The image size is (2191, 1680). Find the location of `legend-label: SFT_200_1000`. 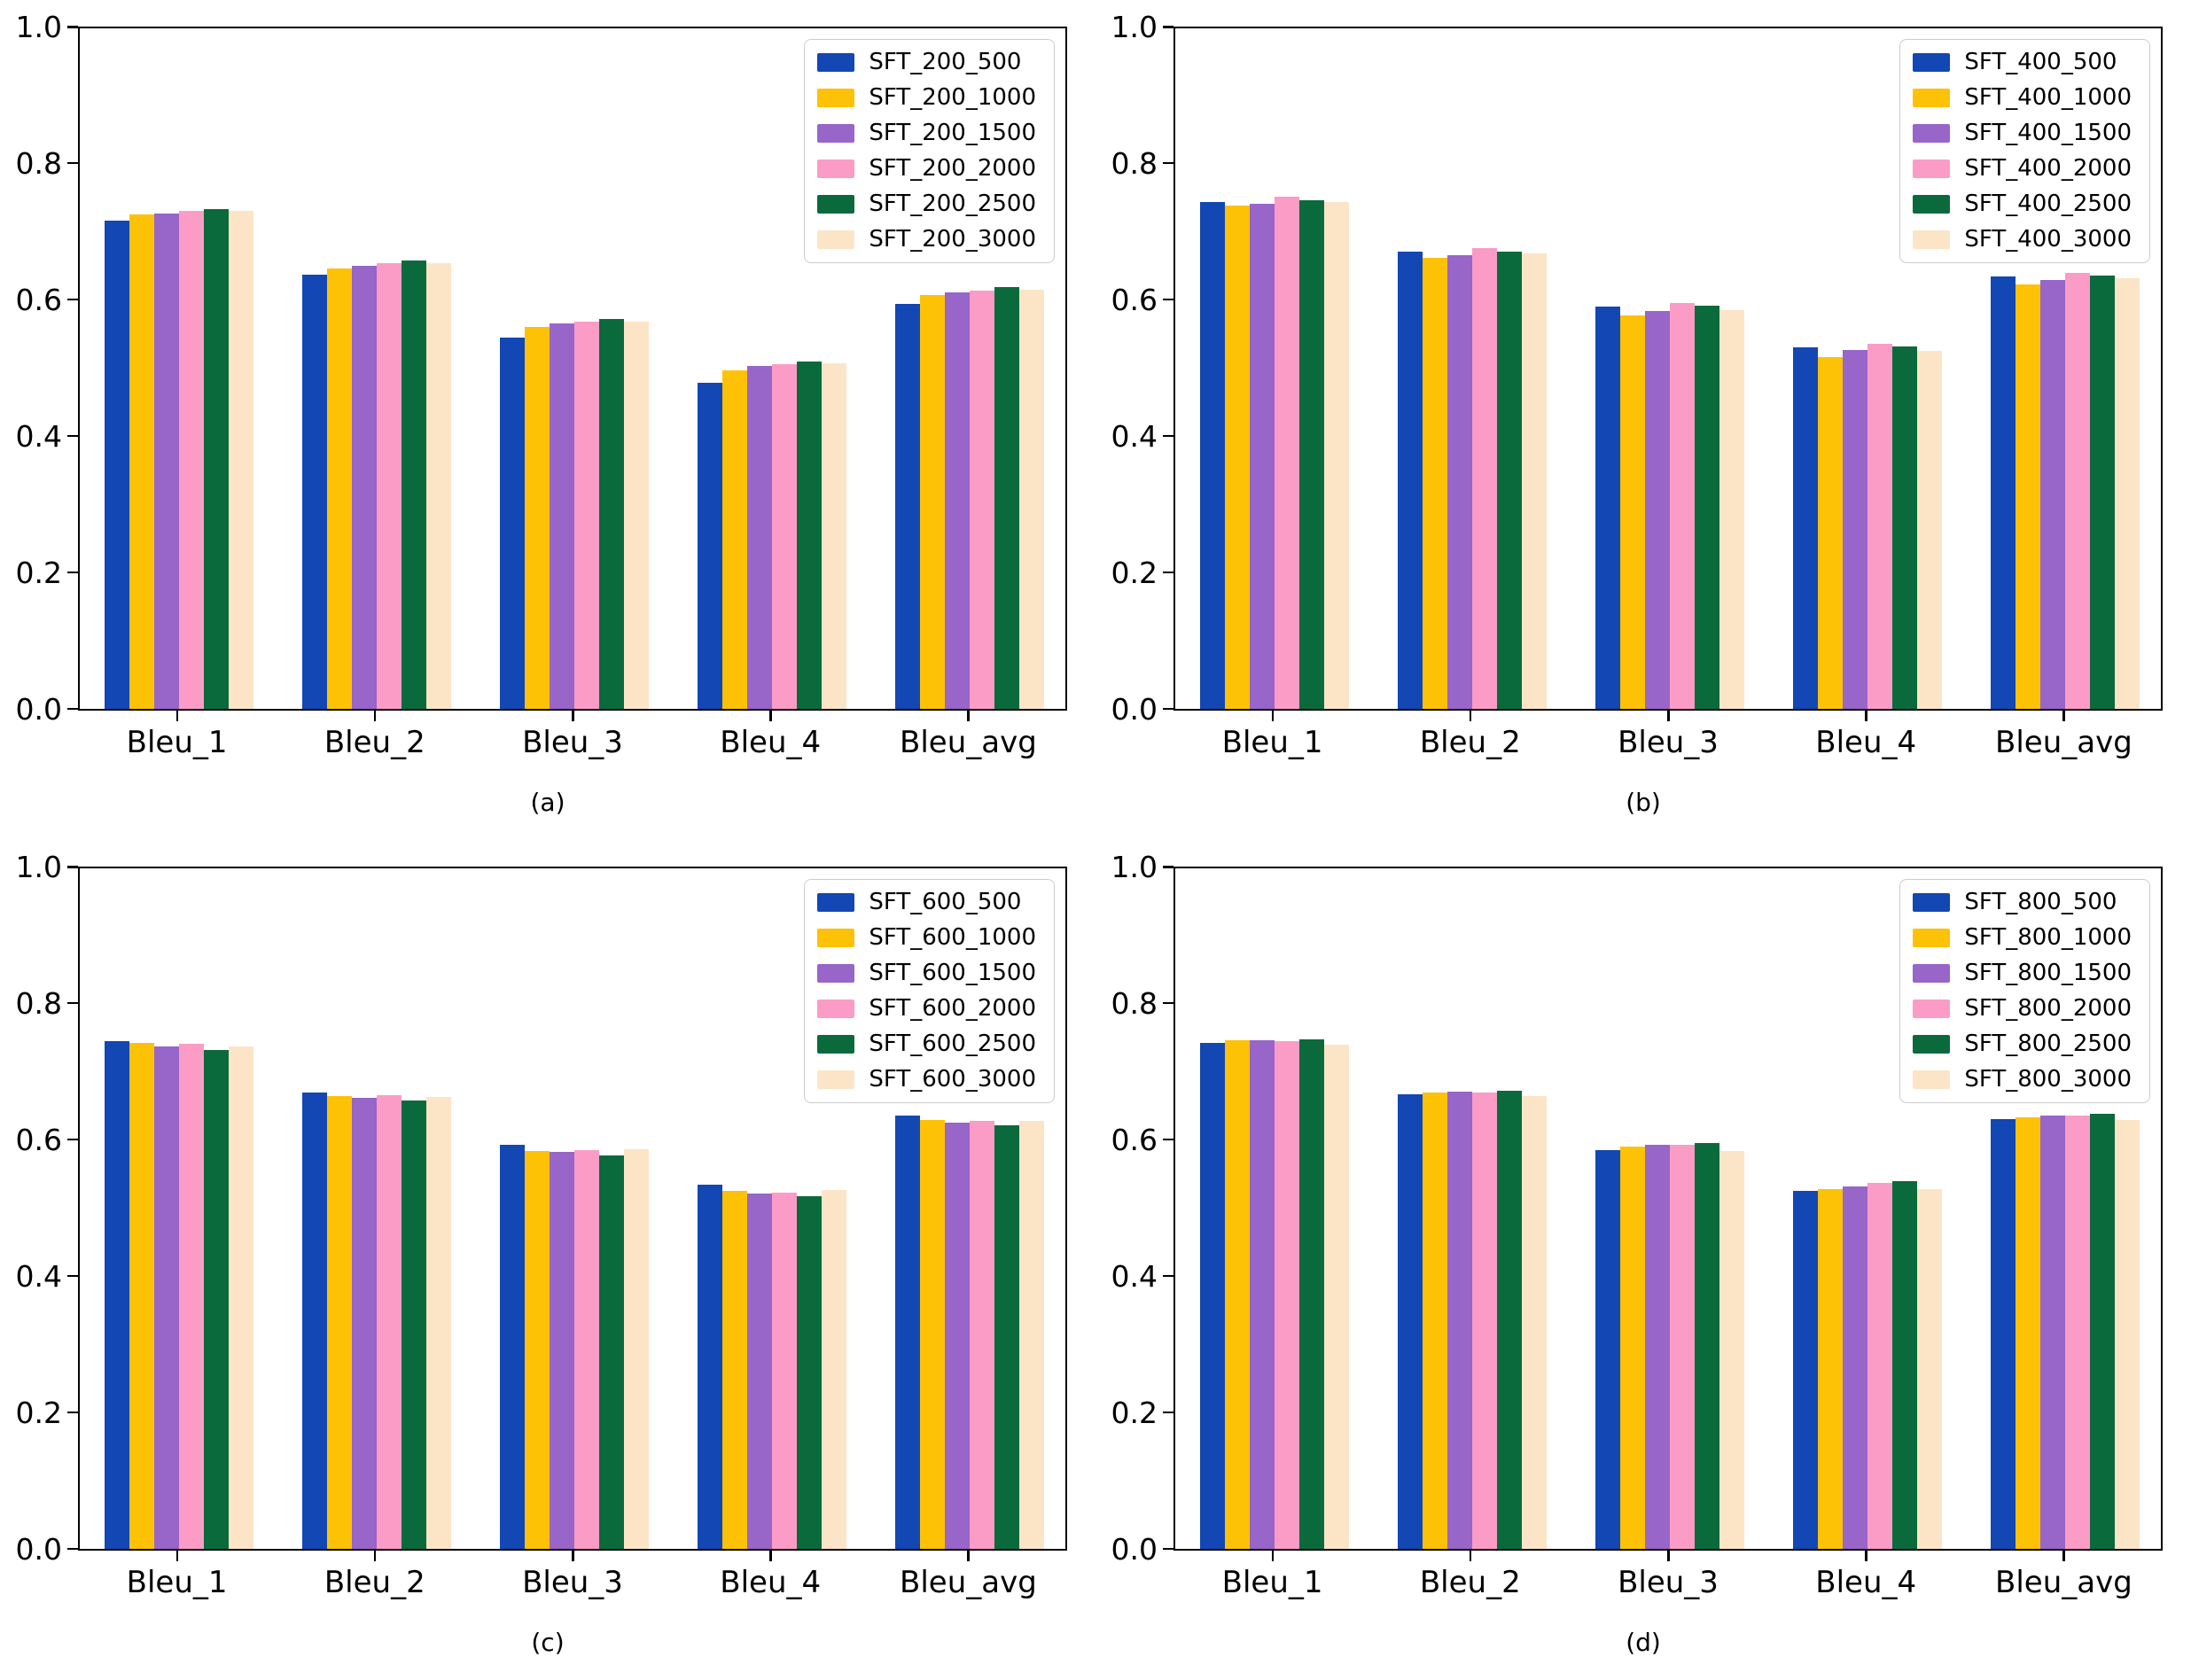

legend-label: SFT_200_1000 is located at coordinates (952, 97).